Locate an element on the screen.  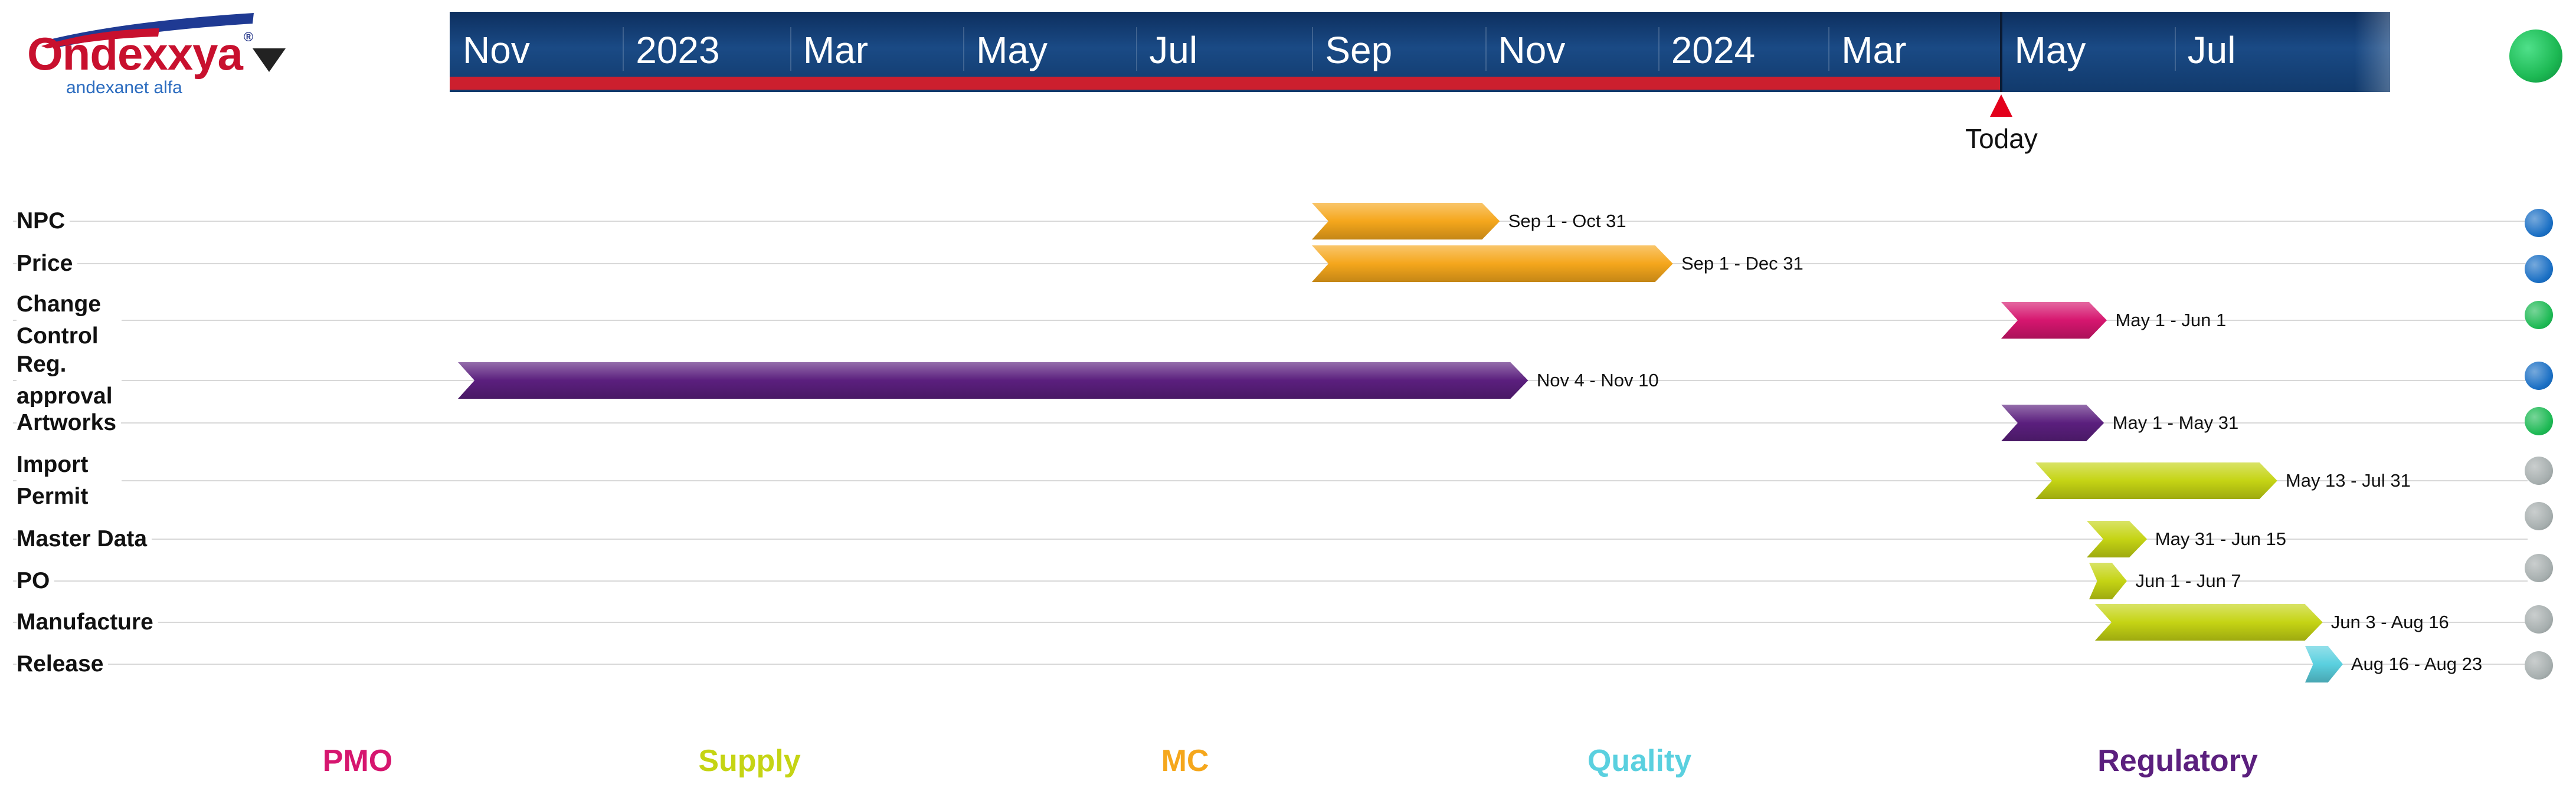
timescale-label: 2023 is located at coordinates (678, 50).